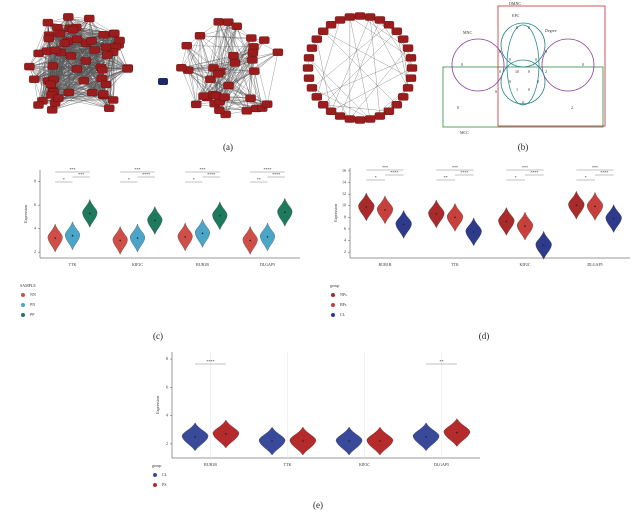  I want to click on legend-label: NPs, so click(343, 294).